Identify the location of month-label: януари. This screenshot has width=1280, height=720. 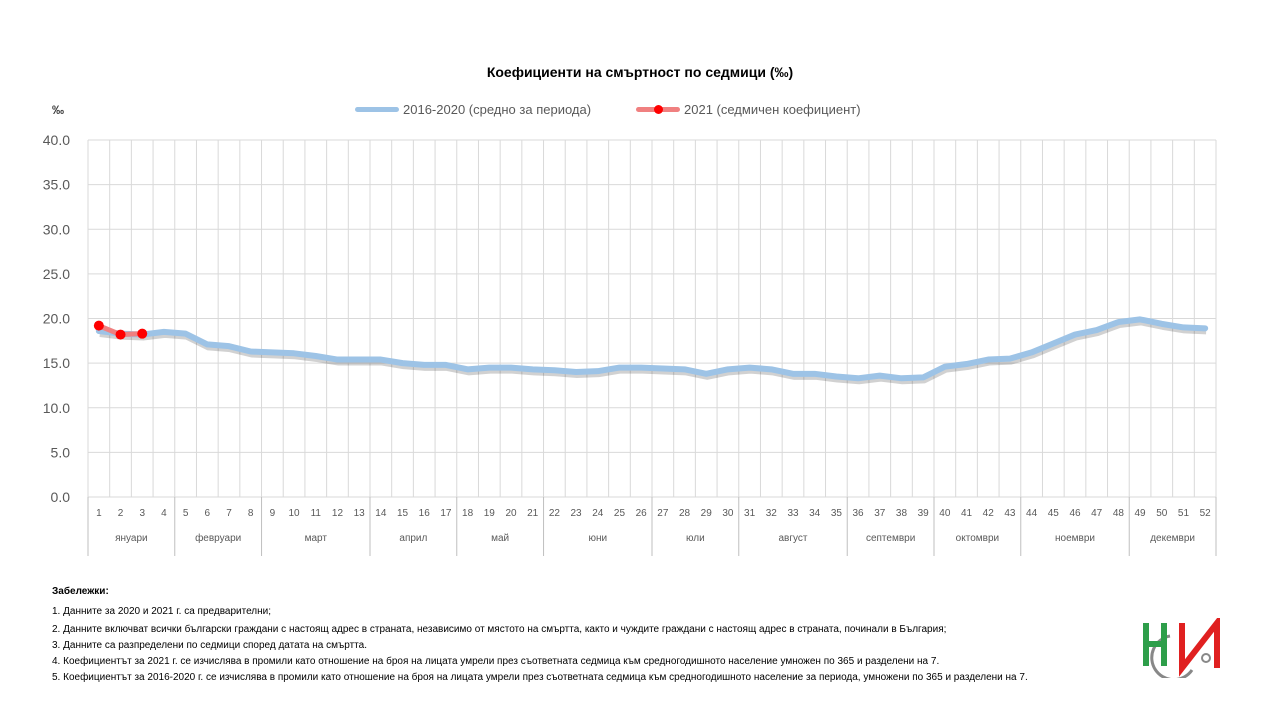
(131, 538).